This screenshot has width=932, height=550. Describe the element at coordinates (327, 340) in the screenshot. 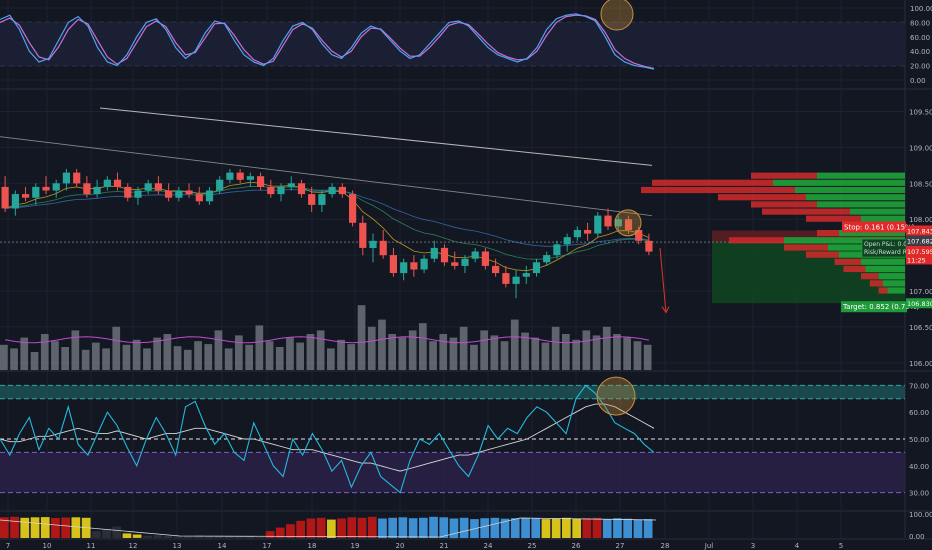

I see `volume-ma-line` at that location.